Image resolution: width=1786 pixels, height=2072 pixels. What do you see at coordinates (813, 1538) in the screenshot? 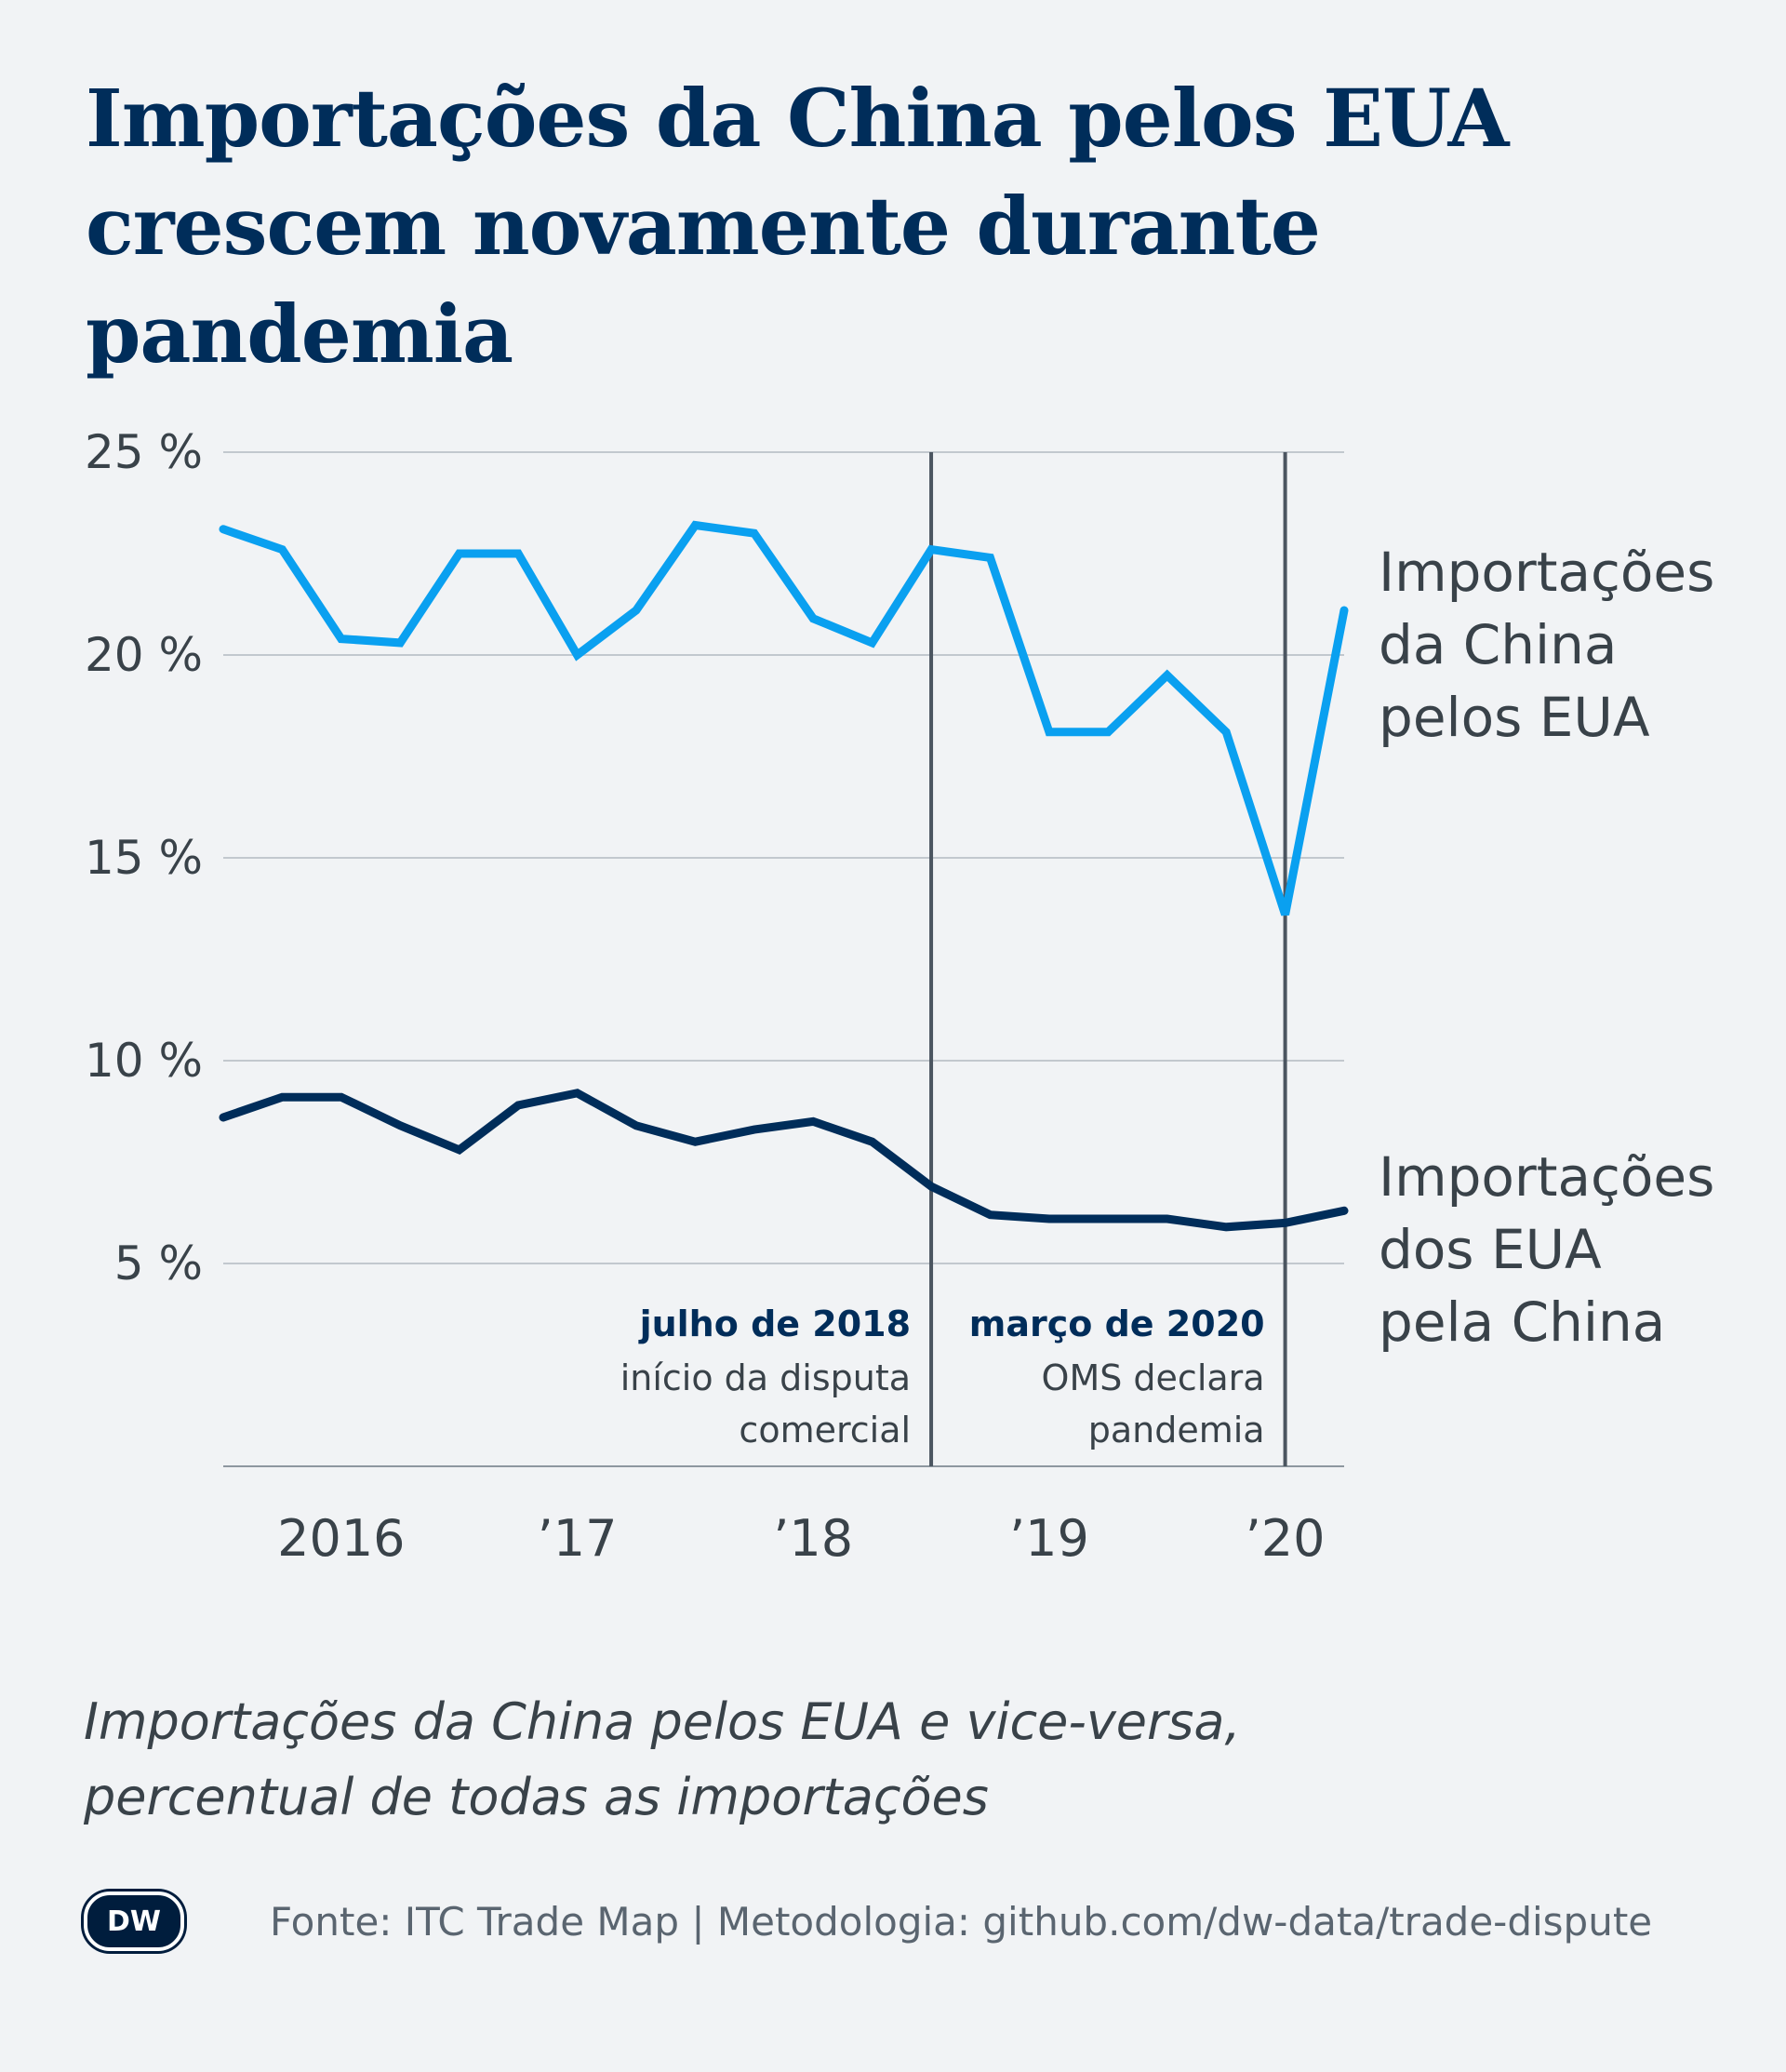
I see `x-tick-label: ’18` at bounding box center [813, 1538].